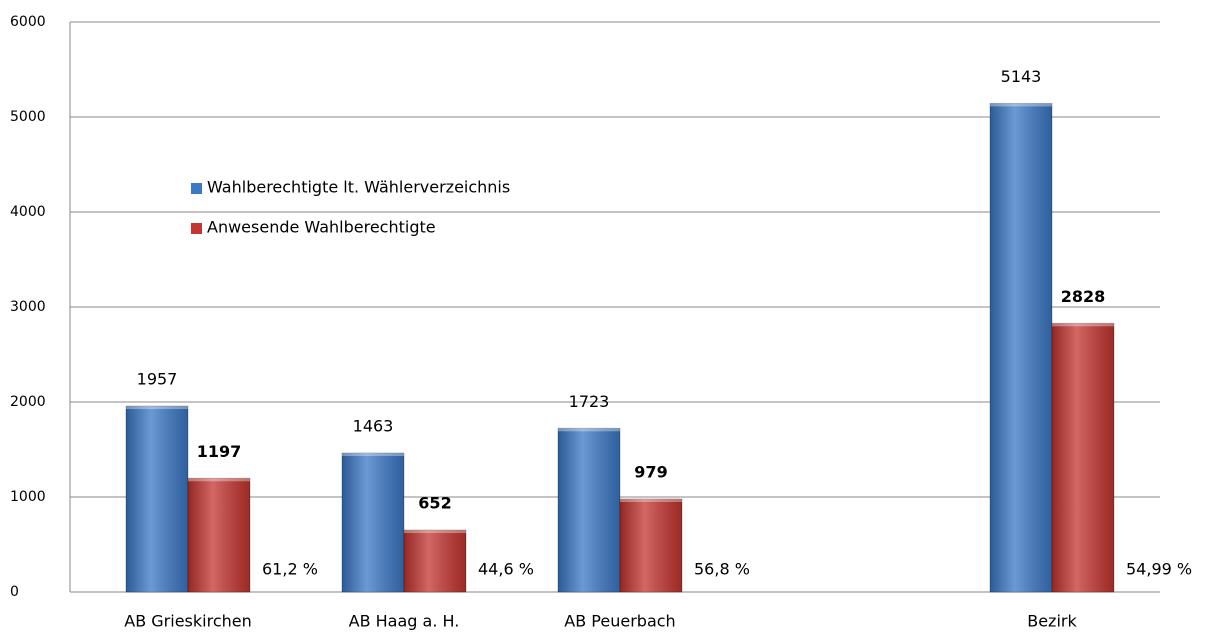  I want to click on data-label: 1957, so click(157, 379).